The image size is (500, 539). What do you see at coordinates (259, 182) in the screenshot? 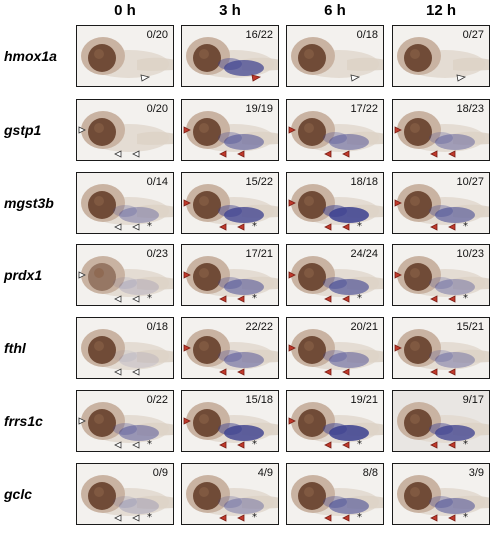
I see `embryo-count: 15/22` at bounding box center [259, 182].